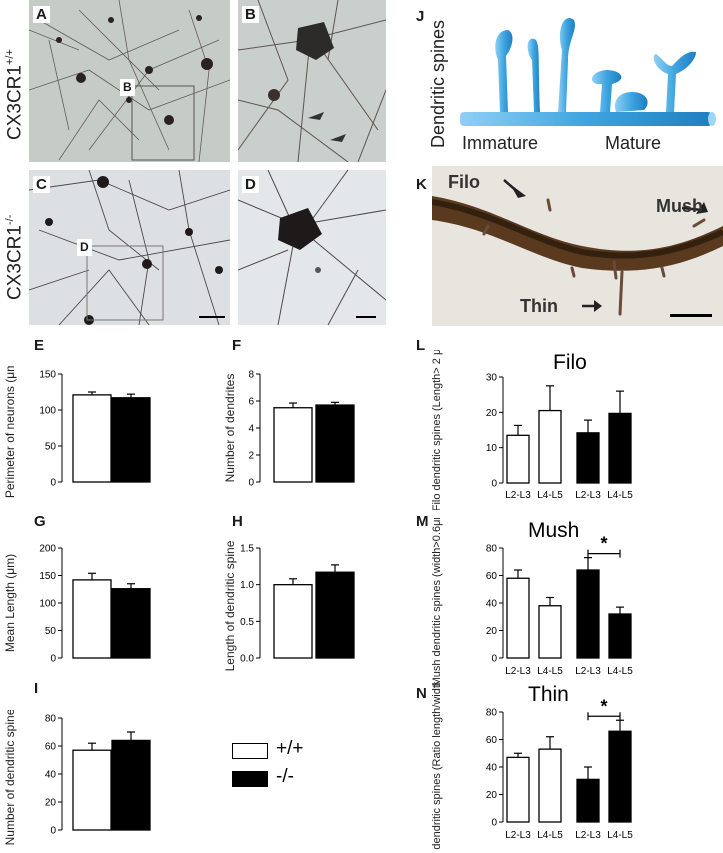 This screenshot has width=723, height=853. Describe the element at coordinates (586, 119) in the screenshot. I see `dendrite-shaft` at that location.